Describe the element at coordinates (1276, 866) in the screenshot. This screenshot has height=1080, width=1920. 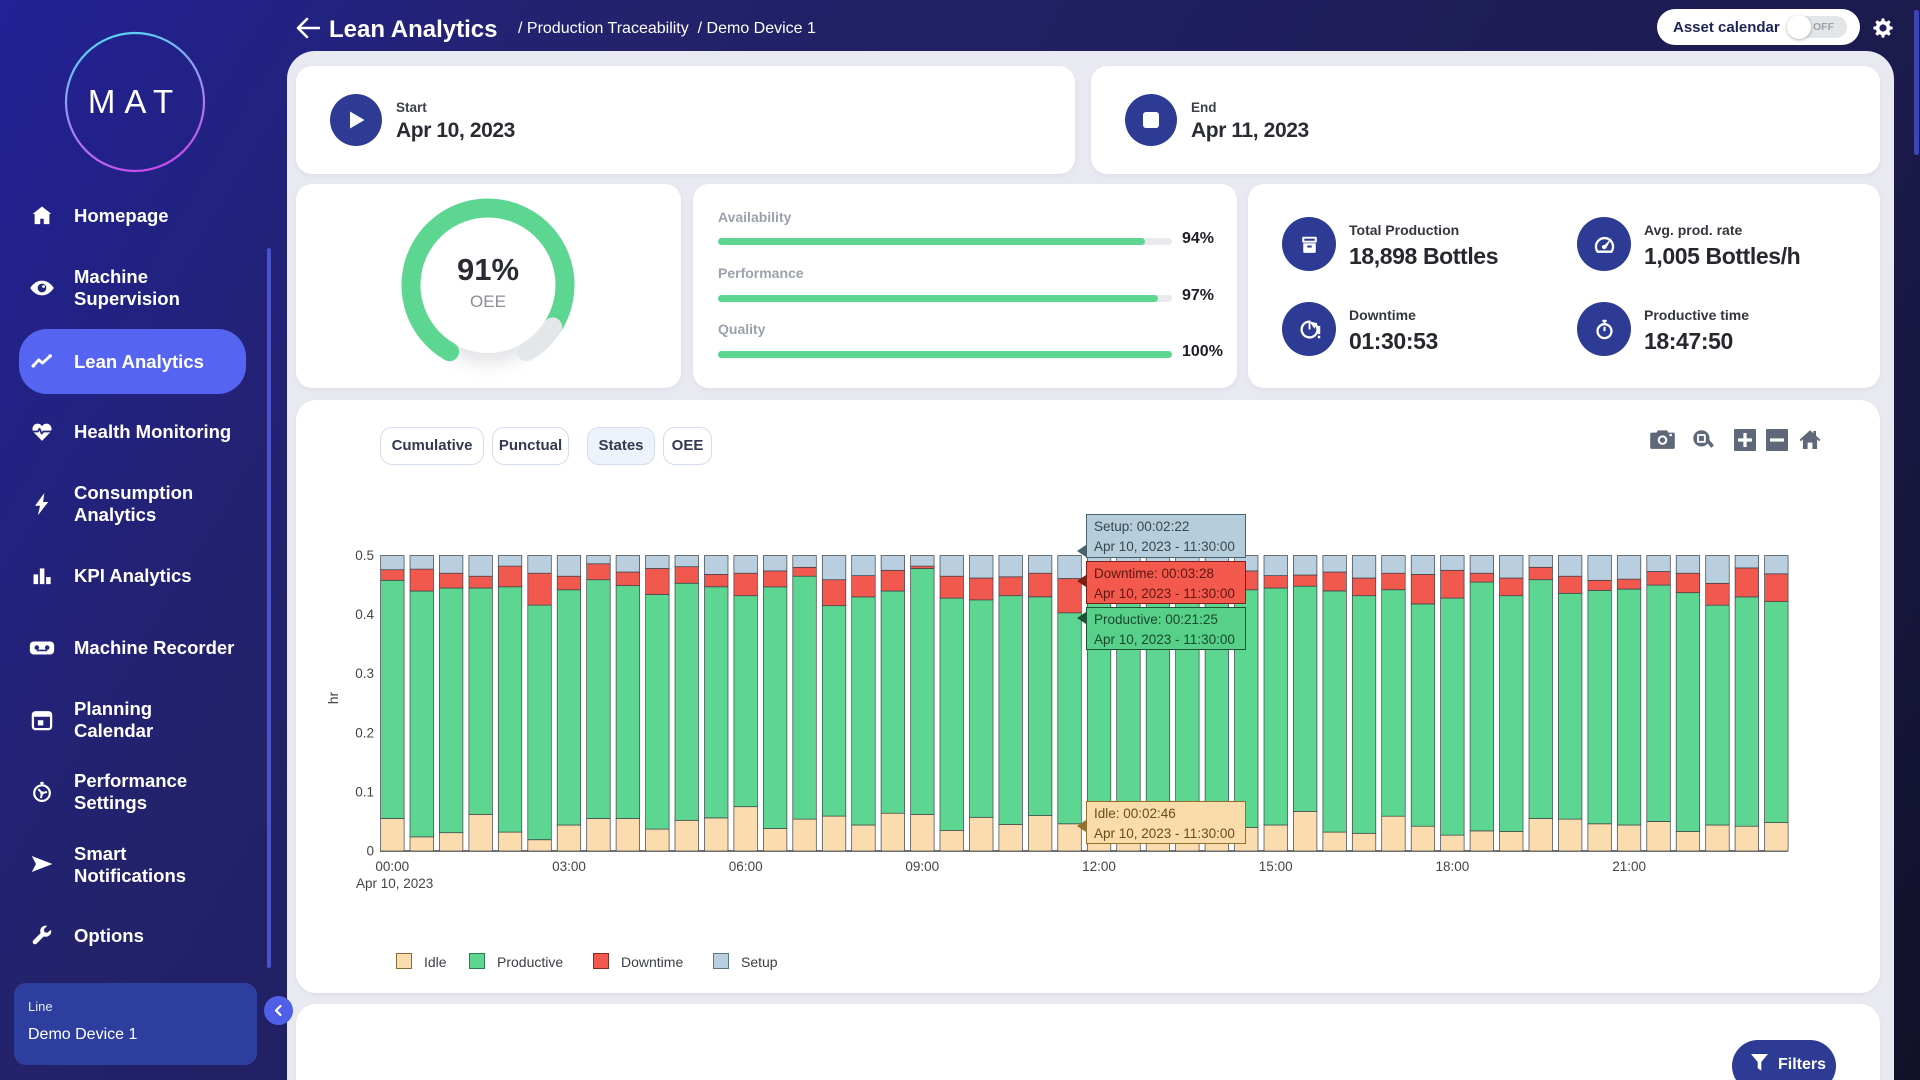
I see `svg-text: 15:00` at that location.